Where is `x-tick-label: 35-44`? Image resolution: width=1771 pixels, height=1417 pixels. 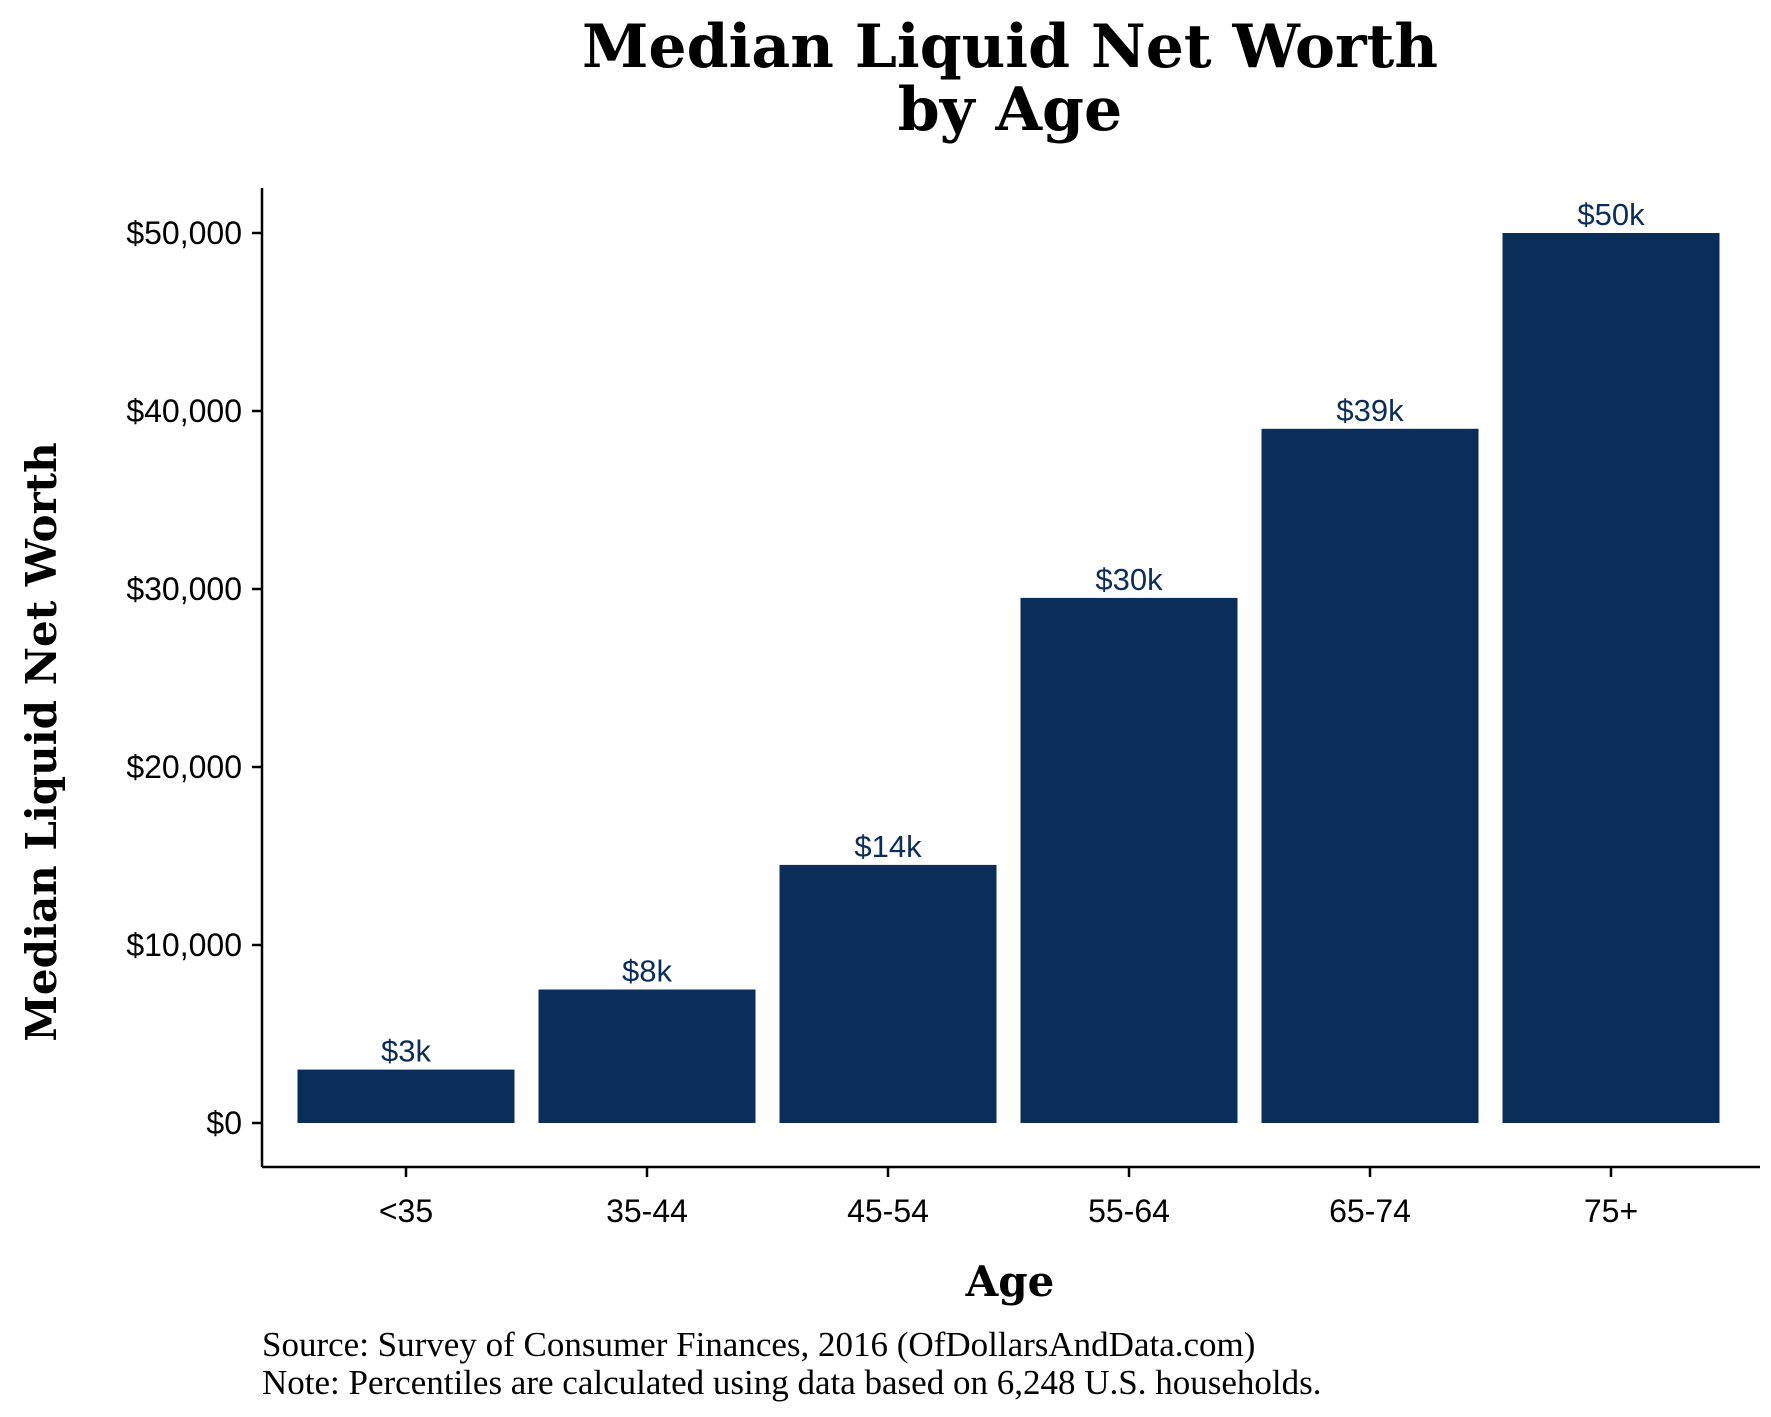
x-tick-label: 35-44 is located at coordinates (647, 1211).